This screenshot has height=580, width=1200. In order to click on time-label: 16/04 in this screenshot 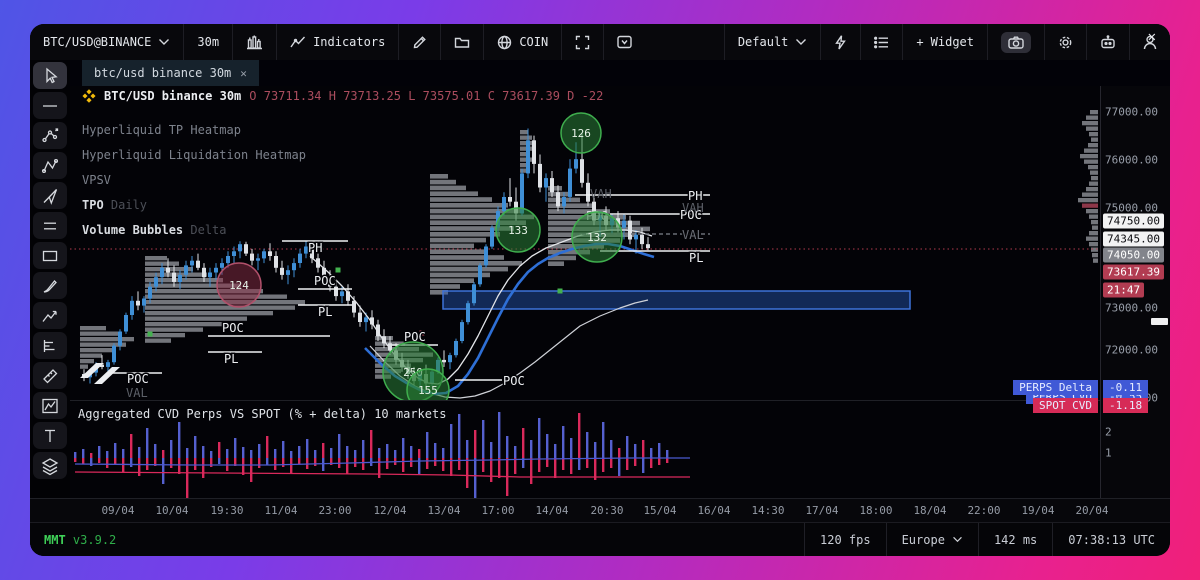, I will do `click(714, 510)`.